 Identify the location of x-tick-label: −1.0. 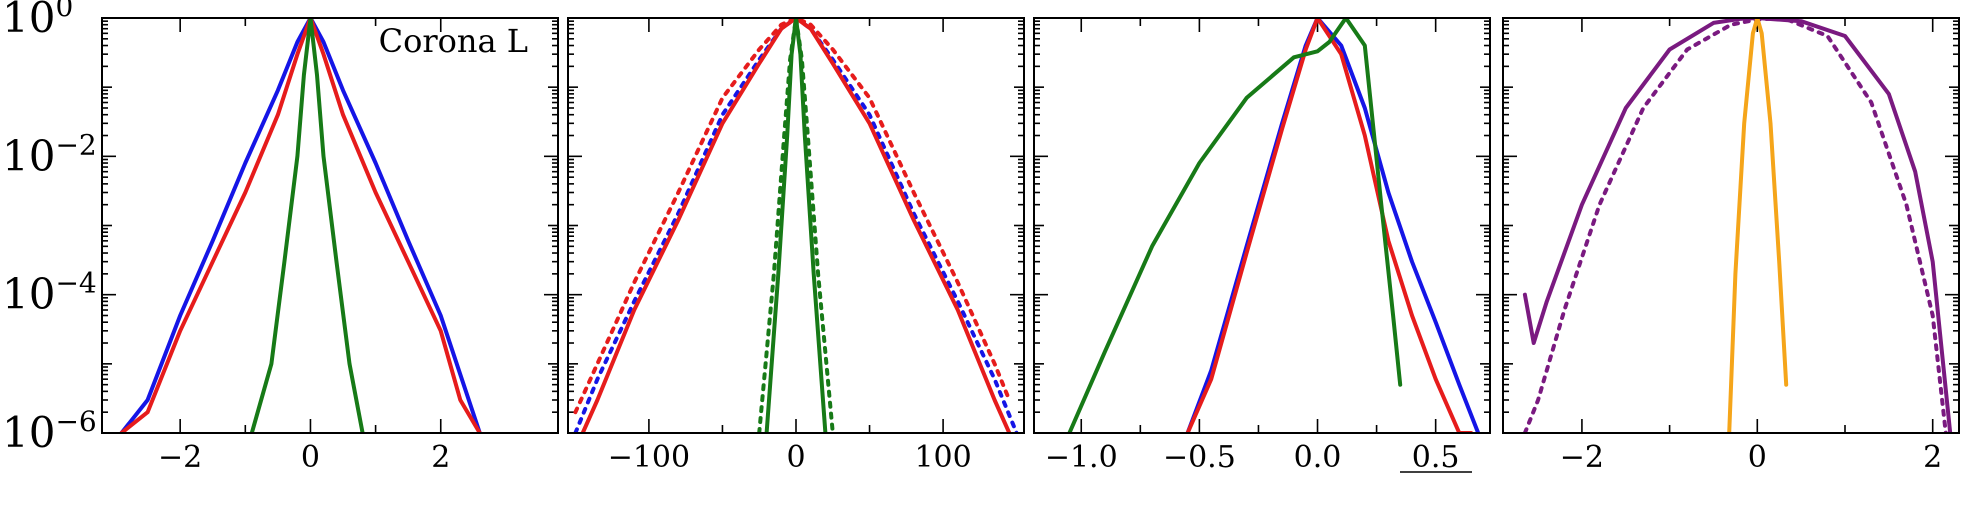
(1081, 457).